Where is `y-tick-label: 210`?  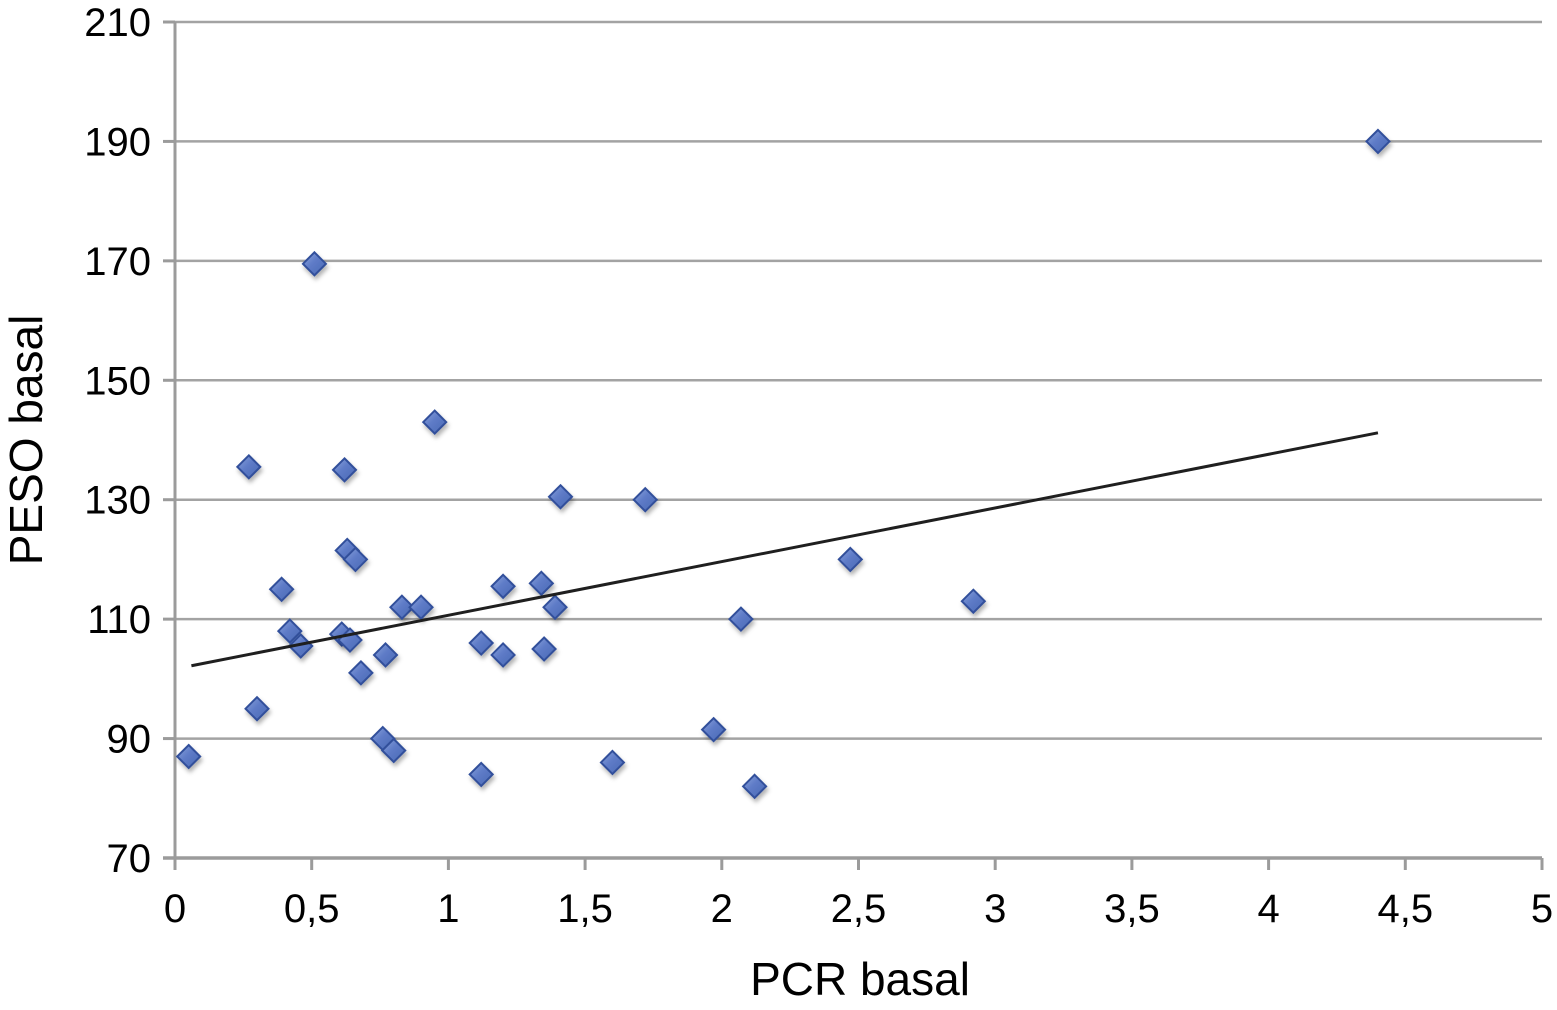 y-tick-label: 210 is located at coordinates (117, 23).